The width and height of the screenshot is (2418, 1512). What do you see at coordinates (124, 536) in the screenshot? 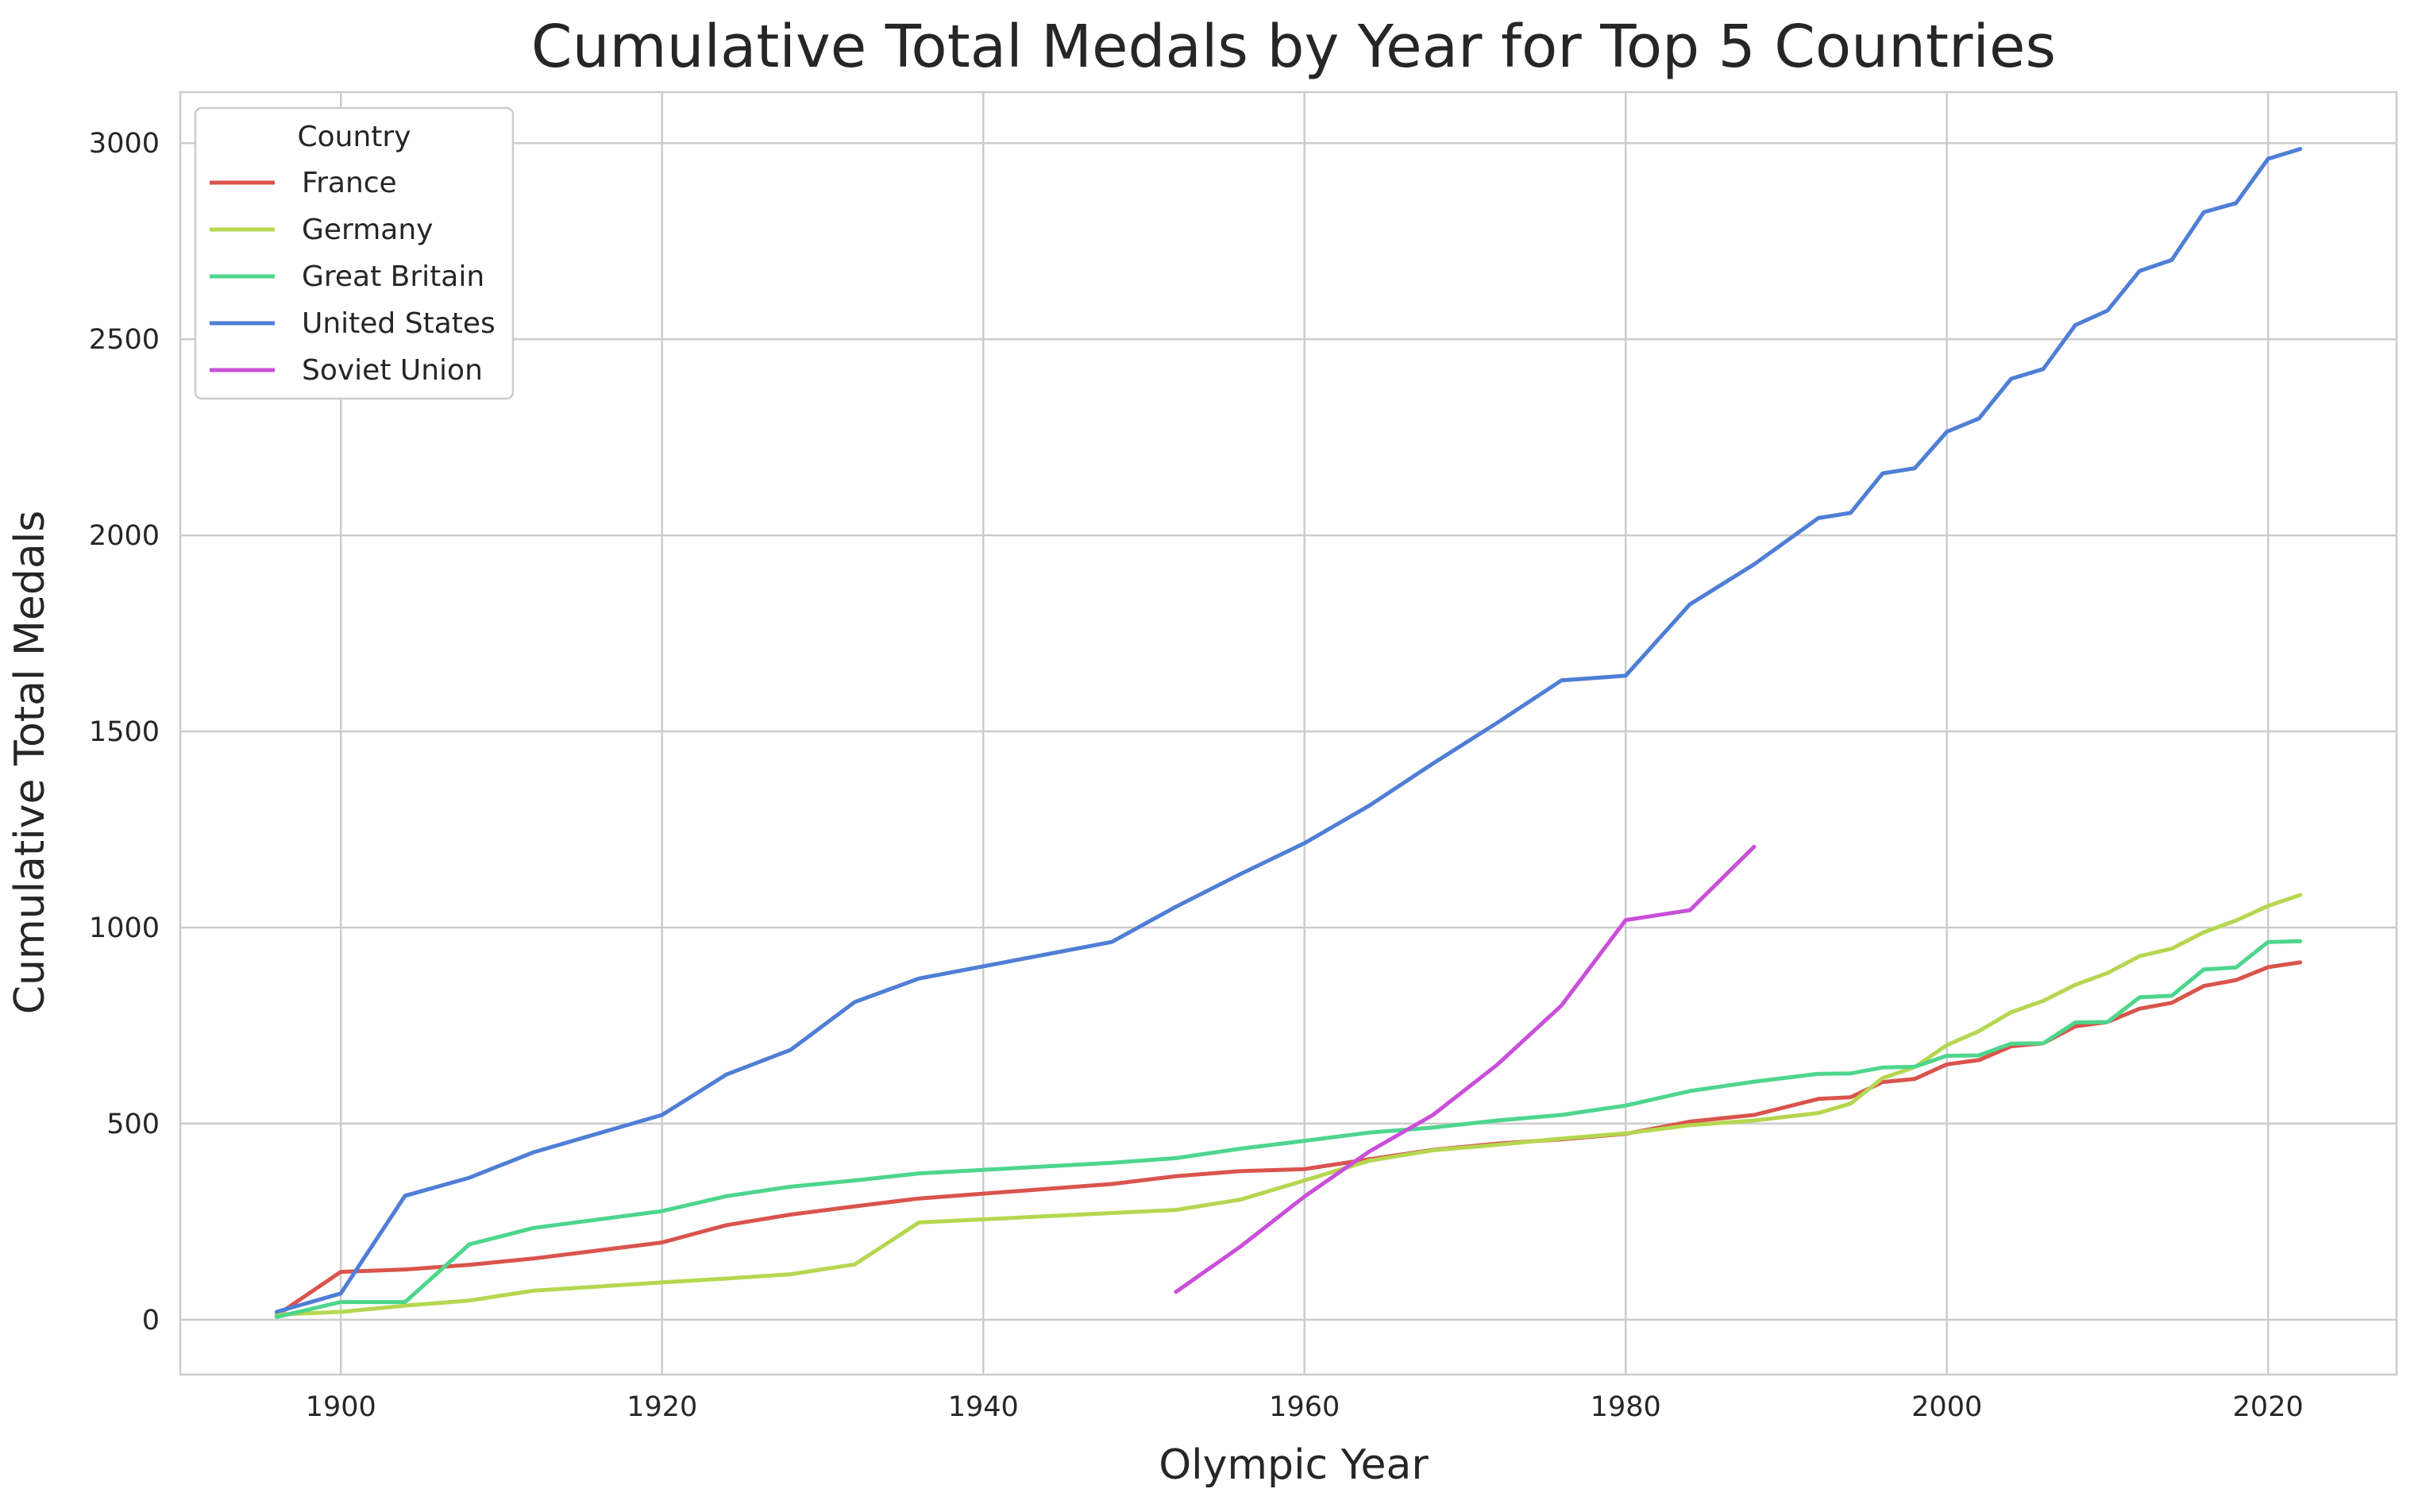
I see `y-tick-label: 2000` at bounding box center [124, 536].